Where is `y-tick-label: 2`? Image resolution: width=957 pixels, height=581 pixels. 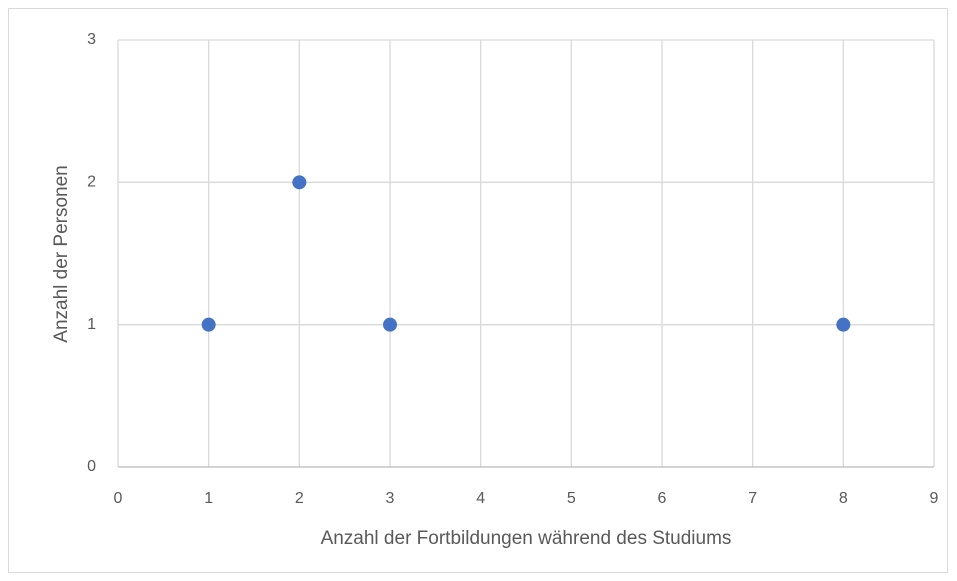
y-tick-label: 2 is located at coordinates (91, 182).